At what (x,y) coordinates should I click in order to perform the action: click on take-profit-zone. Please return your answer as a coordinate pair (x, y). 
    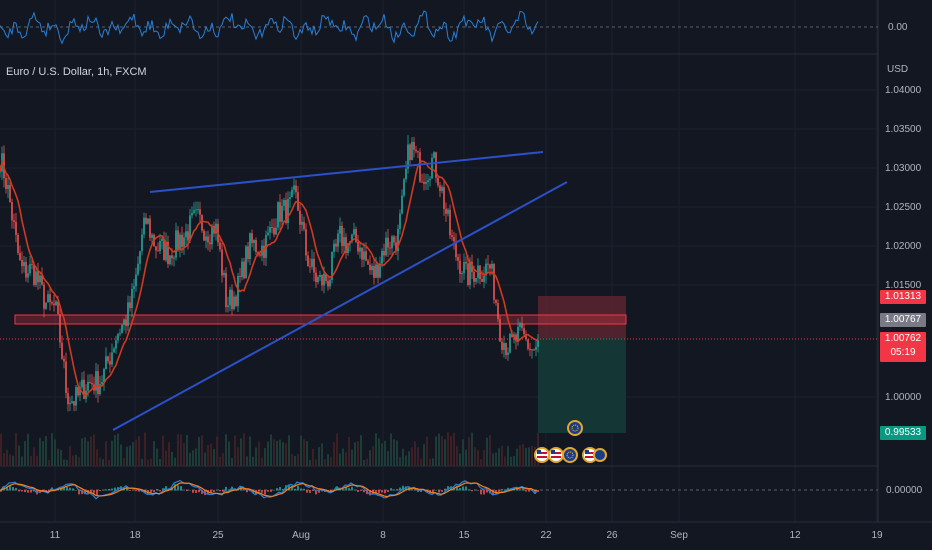
    Looking at the image, I should click on (582, 385).